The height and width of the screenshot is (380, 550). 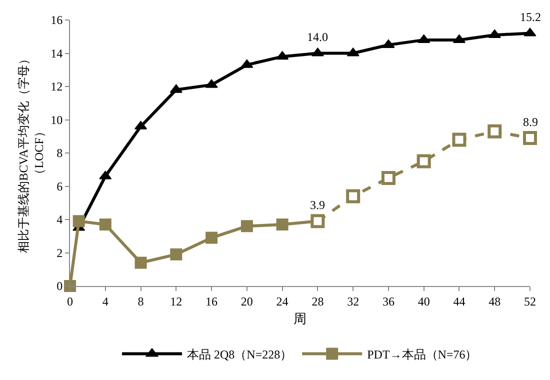 I want to click on x-tick-label: 20, so click(x=246, y=301).